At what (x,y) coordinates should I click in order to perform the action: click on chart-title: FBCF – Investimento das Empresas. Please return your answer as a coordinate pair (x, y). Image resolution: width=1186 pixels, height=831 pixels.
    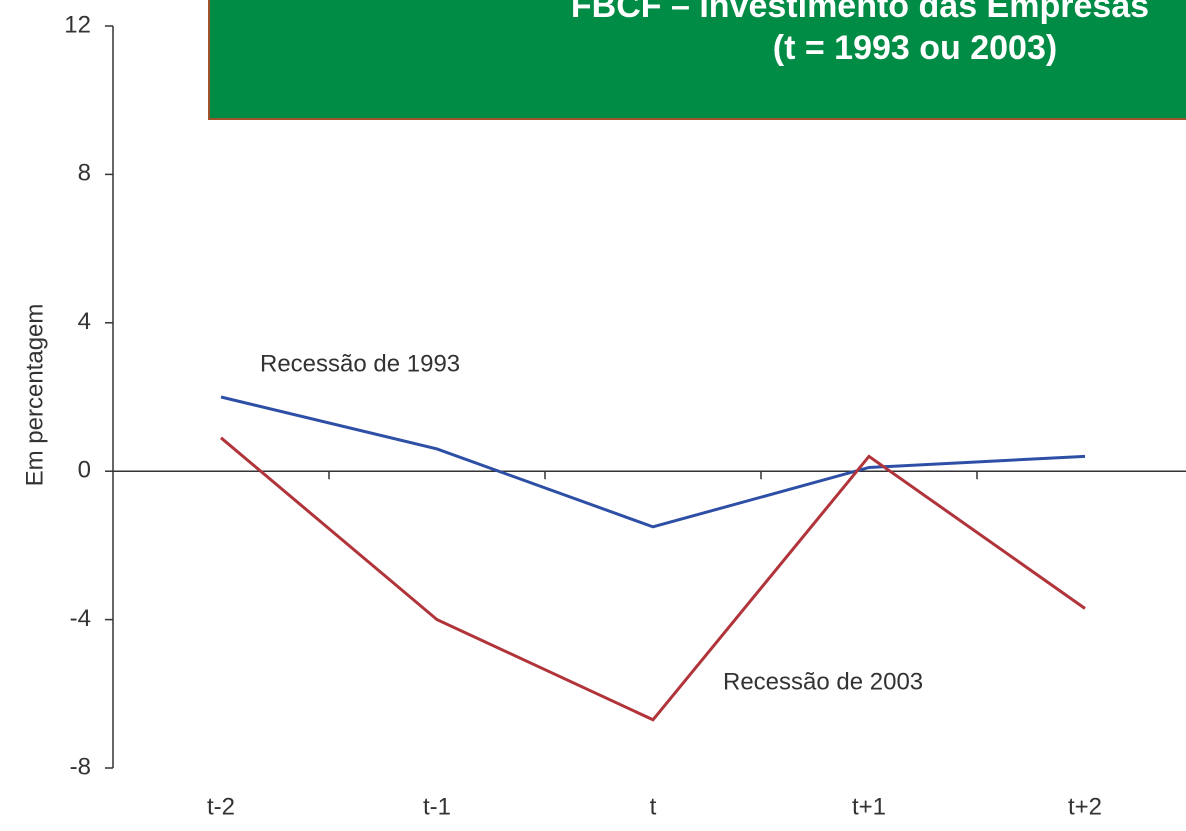
    Looking at the image, I should click on (860, 12).